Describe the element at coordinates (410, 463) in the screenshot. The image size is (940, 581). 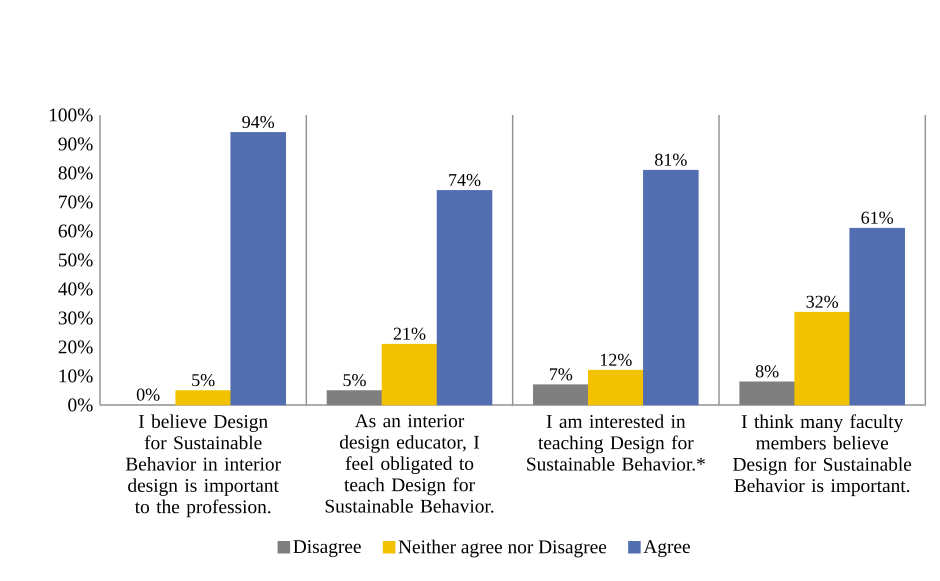
I see `x-tick-label: As an interior design educator, I feel obligated to teach Design for Sustainable Behavior.` at that location.